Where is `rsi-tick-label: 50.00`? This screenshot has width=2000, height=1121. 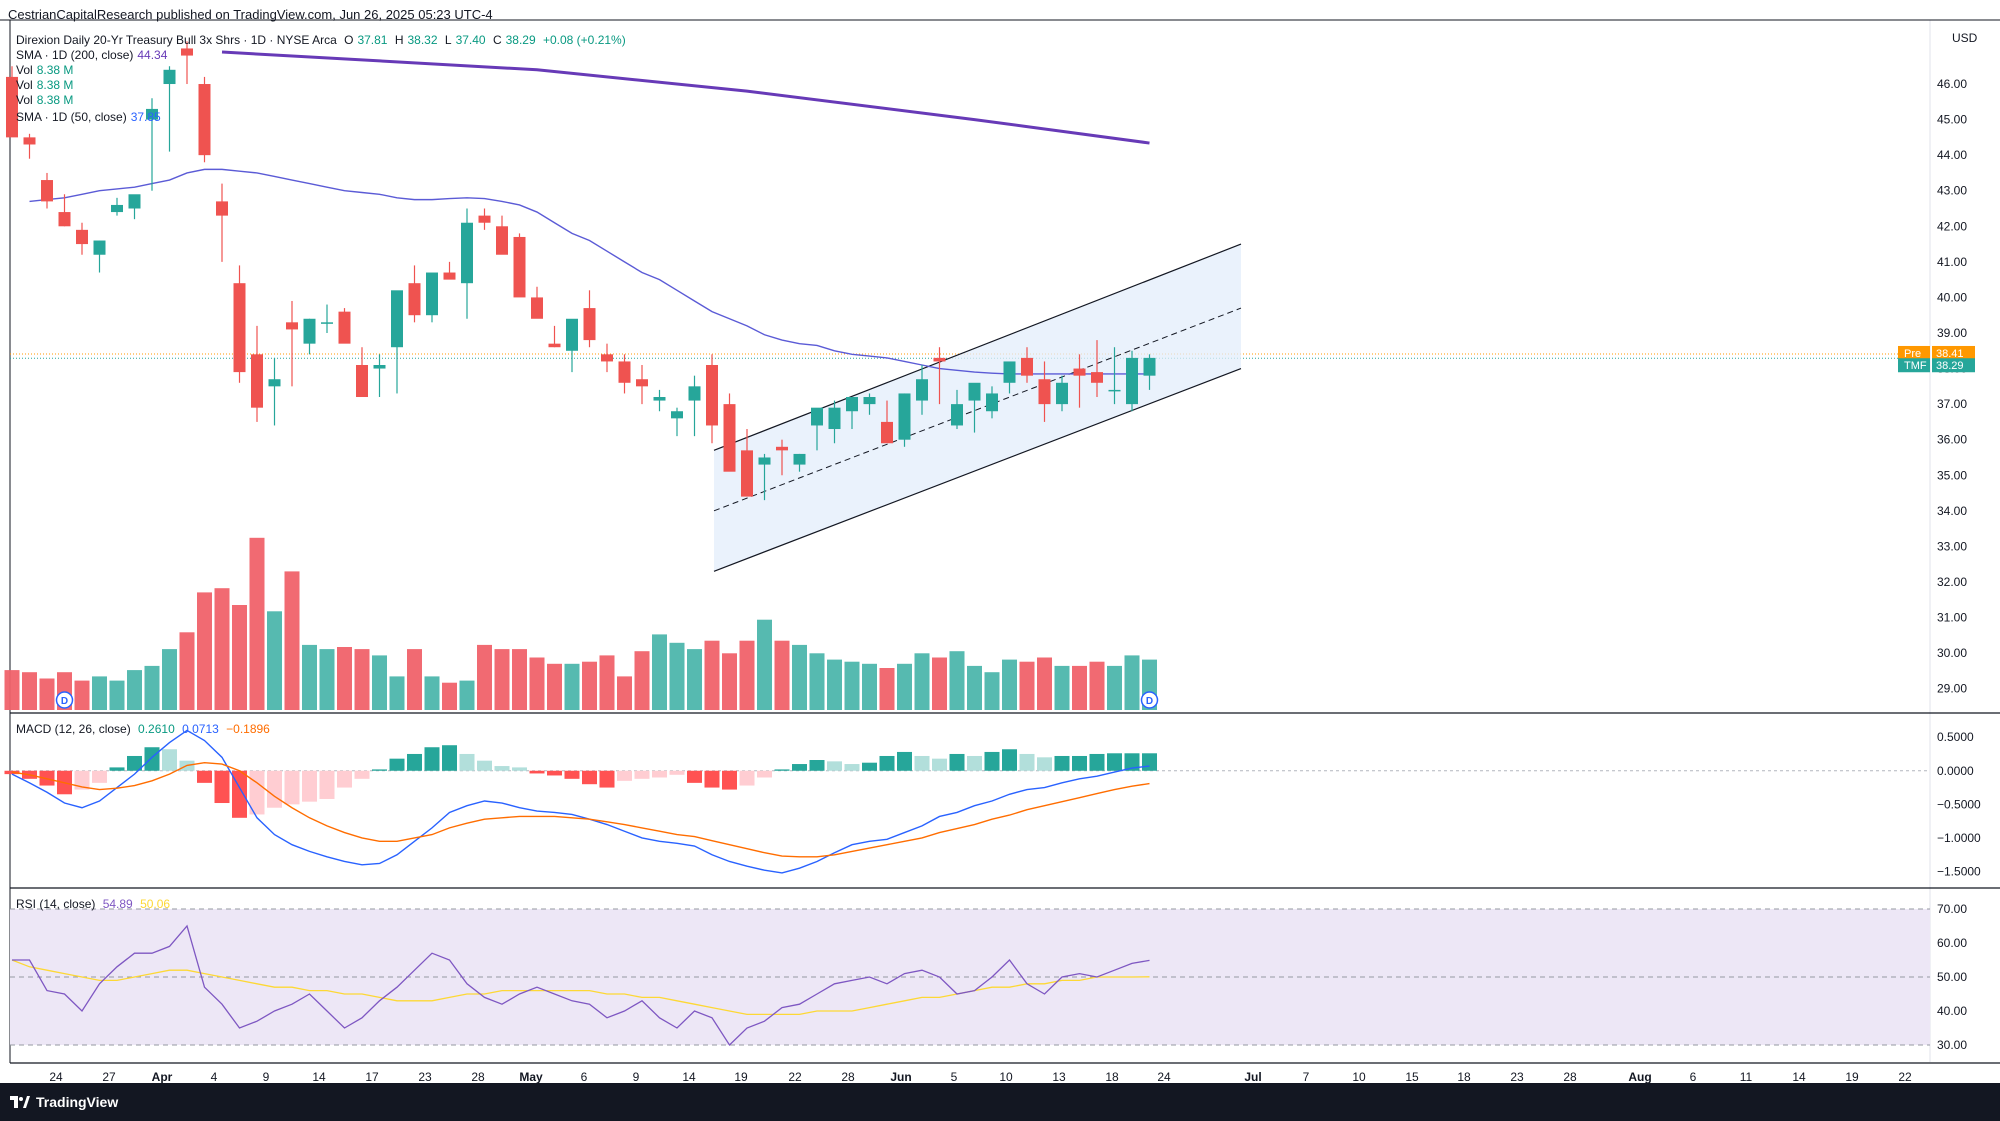 rsi-tick-label: 50.00 is located at coordinates (1952, 977).